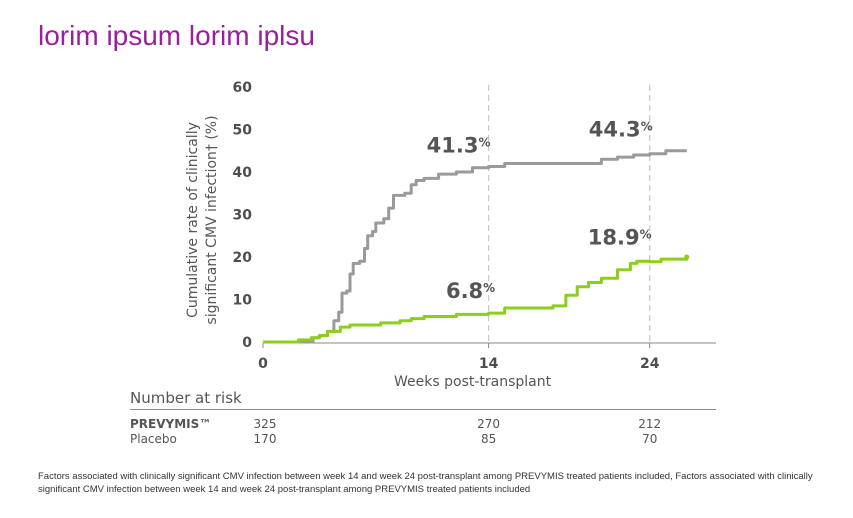 This screenshot has height=518, width=853. Describe the element at coordinates (176, 35) in the screenshot. I see `slide-title: lorim ipsum lorim iplsu` at that location.